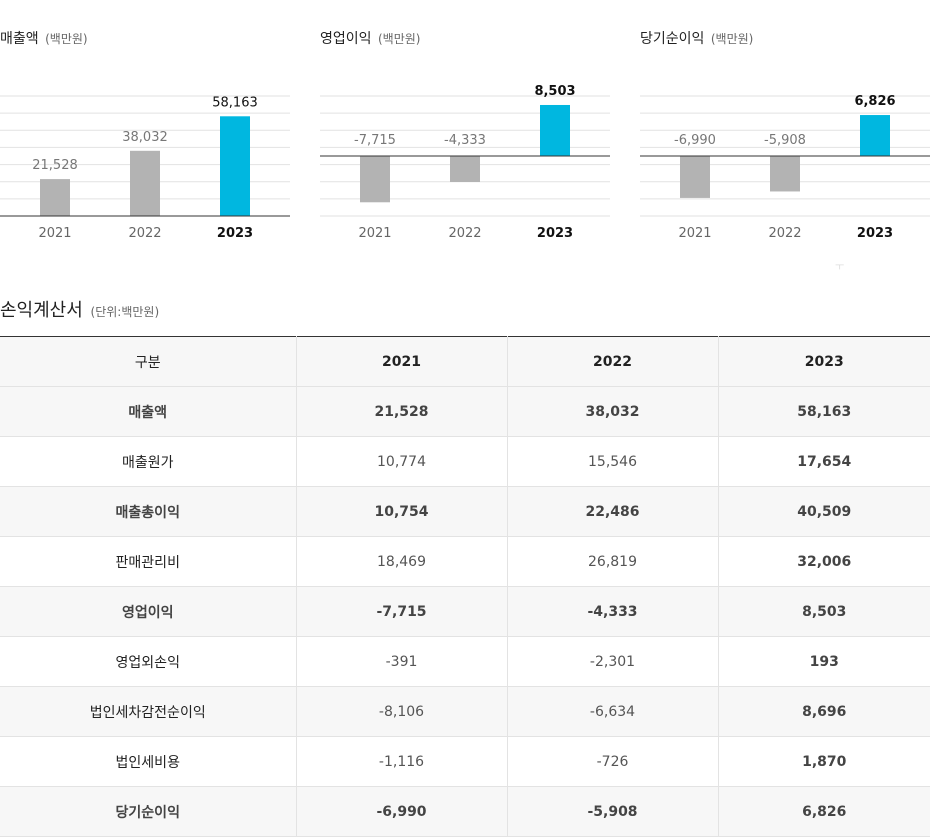 The width and height of the screenshot is (930, 839). I want to click on row-label: 당기순이익, so click(148, 811).